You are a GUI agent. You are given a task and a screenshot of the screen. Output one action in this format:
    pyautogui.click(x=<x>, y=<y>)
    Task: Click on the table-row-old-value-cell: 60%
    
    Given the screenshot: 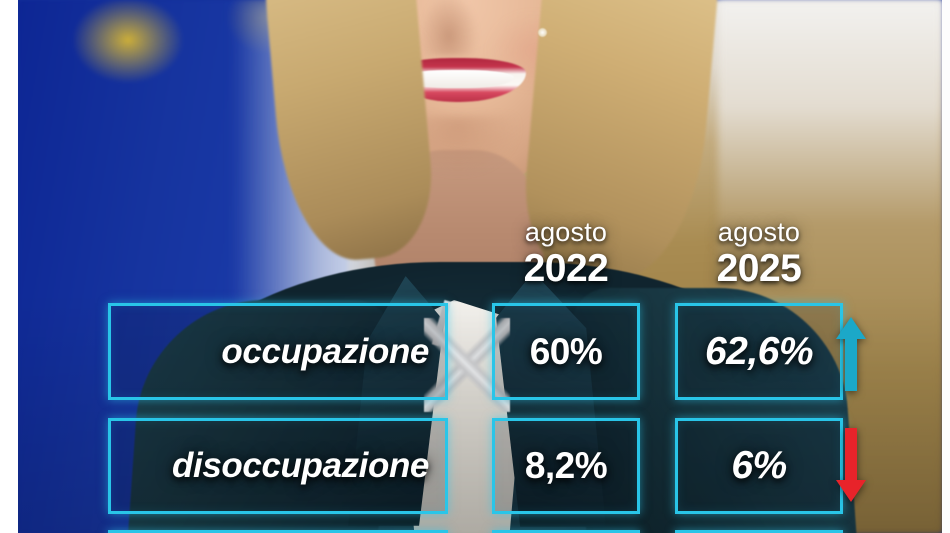 What is the action you would take?
    pyautogui.click(x=566, y=351)
    